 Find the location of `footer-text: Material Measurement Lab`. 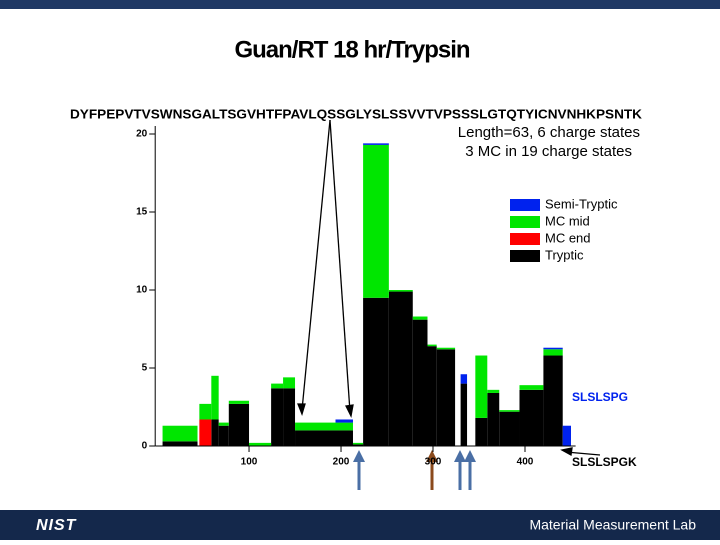

footer-text: Material Measurement Lab is located at coordinates (612, 525).